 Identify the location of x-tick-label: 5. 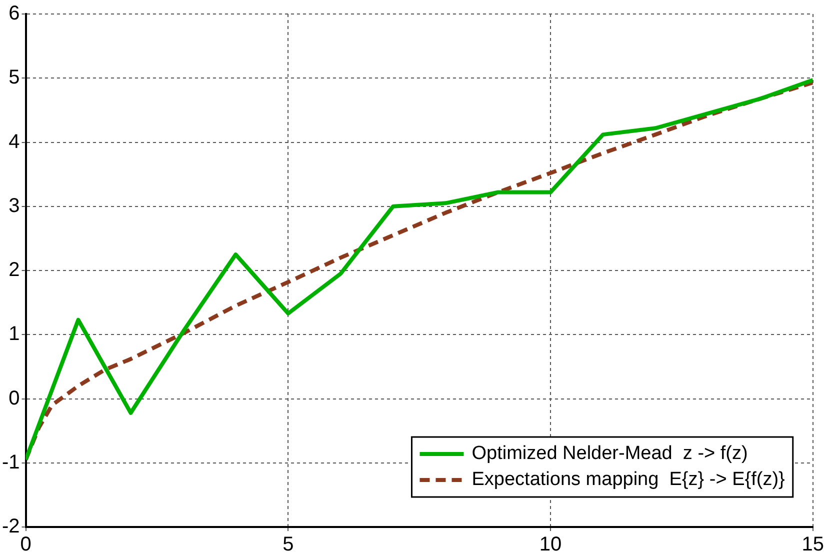
(288, 545).